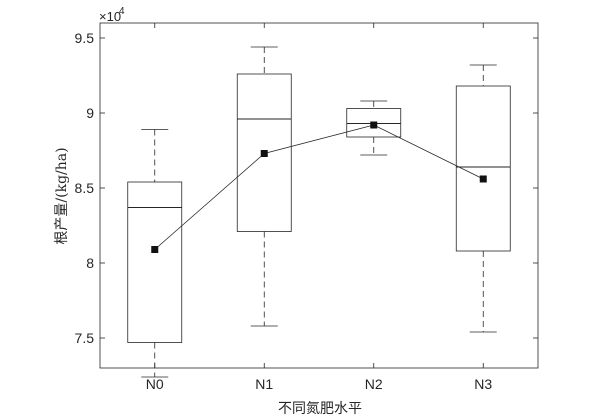  What do you see at coordinates (374, 384) in the screenshot?
I see `x-tick-label: N2` at bounding box center [374, 384].